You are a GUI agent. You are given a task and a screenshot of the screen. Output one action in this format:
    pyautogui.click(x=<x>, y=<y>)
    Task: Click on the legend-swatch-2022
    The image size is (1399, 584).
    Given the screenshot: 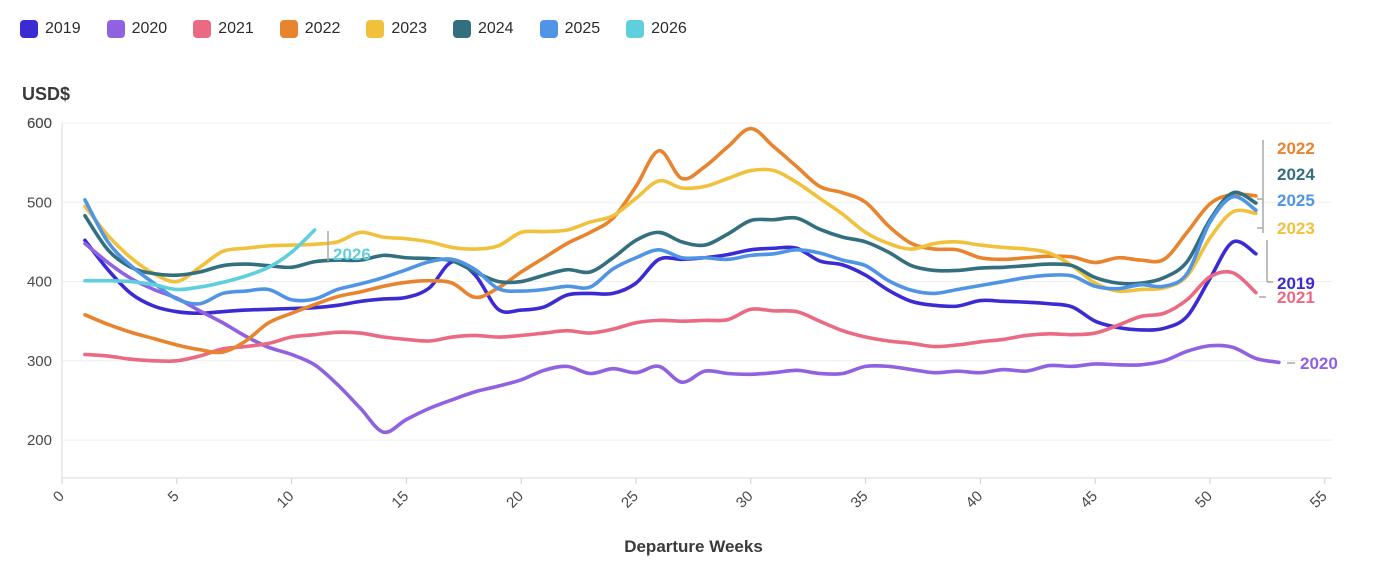 What is the action you would take?
    pyautogui.click(x=288, y=29)
    